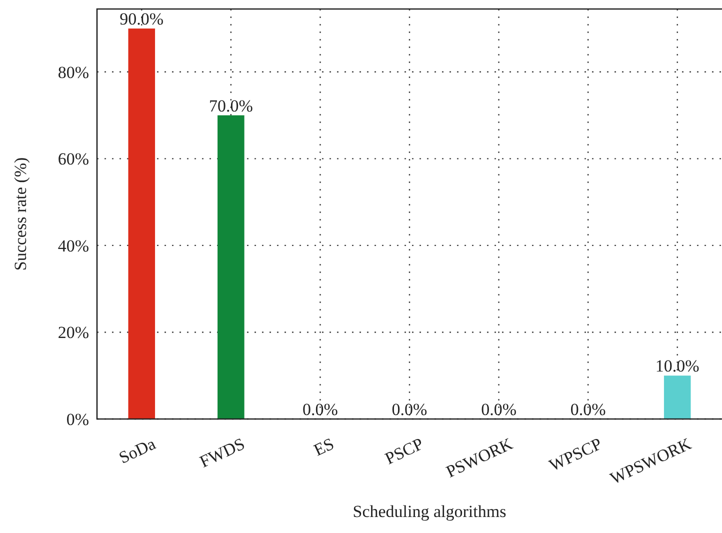 This screenshot has height=533, width=722. What do you see at coordinates (73, 72) in the screenshot?
I see `y-tick-label: 80%` at bounding box center [73, 72].